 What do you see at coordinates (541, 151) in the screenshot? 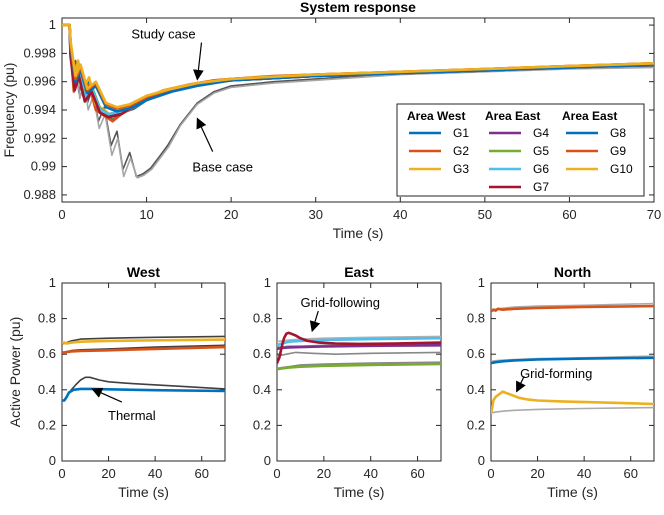
I see `legend-item-label: G5` at bounding box center [541, 151].